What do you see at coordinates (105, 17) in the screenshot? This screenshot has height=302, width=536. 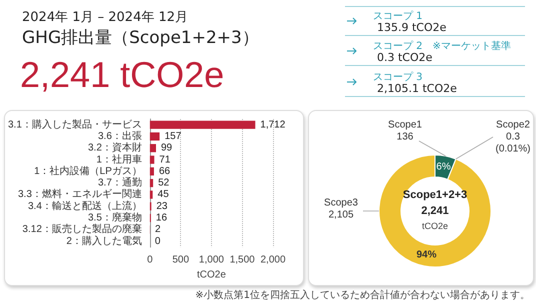 I see `text: 2024年 1月 – 2024年 12月` at bounding box center [105, 17].